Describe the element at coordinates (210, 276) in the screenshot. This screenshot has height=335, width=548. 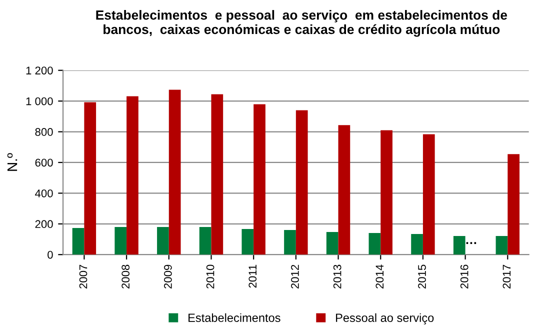
I see `x-tick-label: 2010` at that location.